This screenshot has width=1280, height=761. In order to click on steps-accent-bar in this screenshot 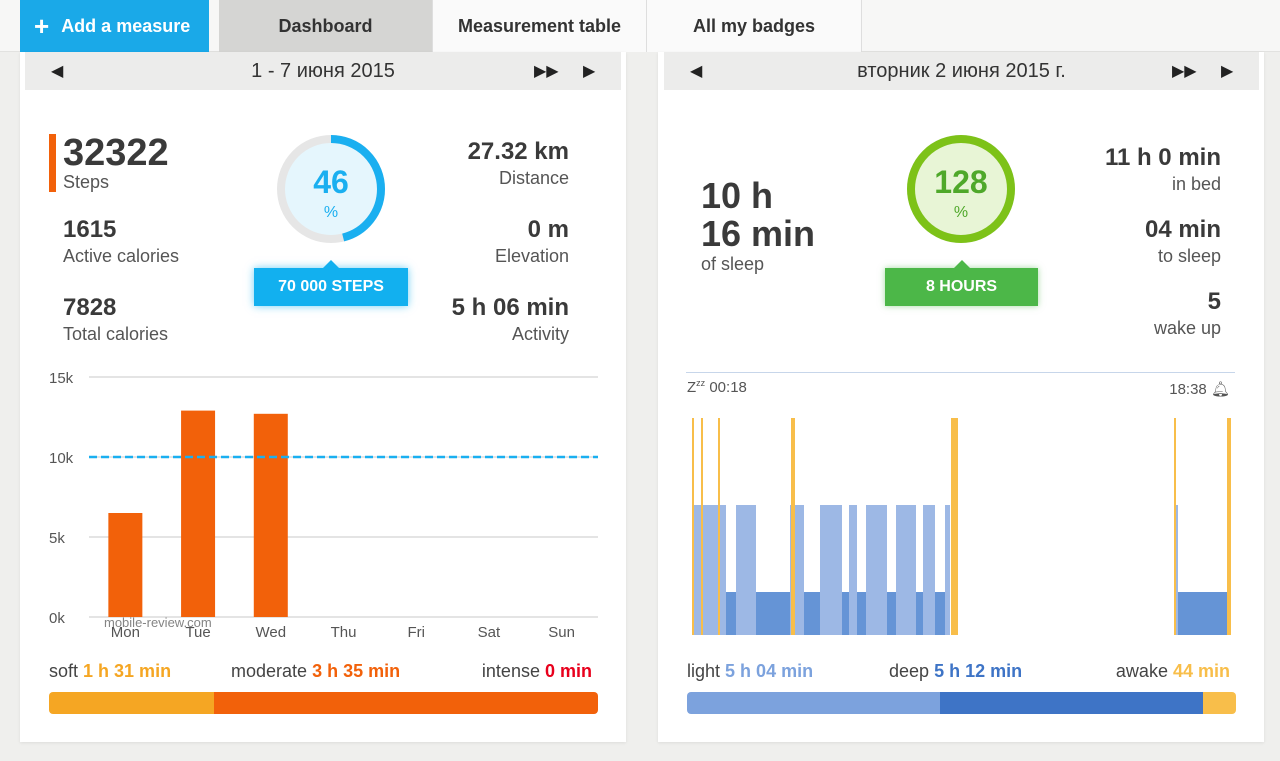, I will do `click(52, 163)`.